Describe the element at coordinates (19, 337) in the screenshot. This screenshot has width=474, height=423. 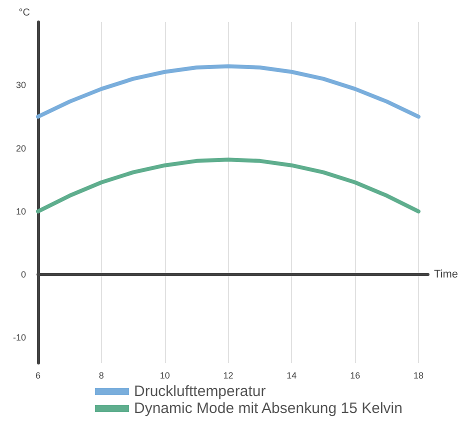
I see `y-tick-label: -10` at that location.